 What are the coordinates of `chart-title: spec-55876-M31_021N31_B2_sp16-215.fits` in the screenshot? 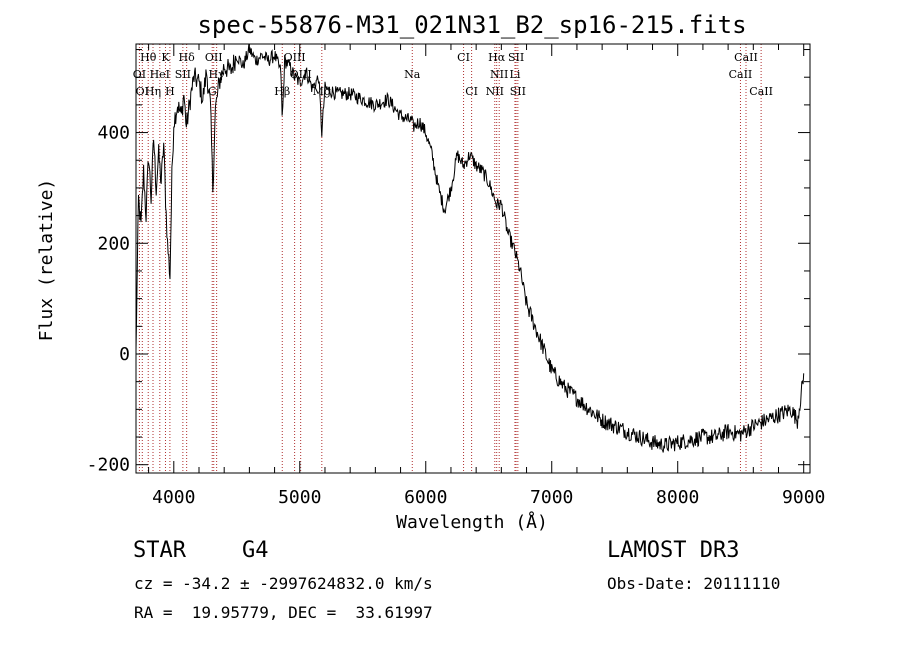 It's located at (471, 25).